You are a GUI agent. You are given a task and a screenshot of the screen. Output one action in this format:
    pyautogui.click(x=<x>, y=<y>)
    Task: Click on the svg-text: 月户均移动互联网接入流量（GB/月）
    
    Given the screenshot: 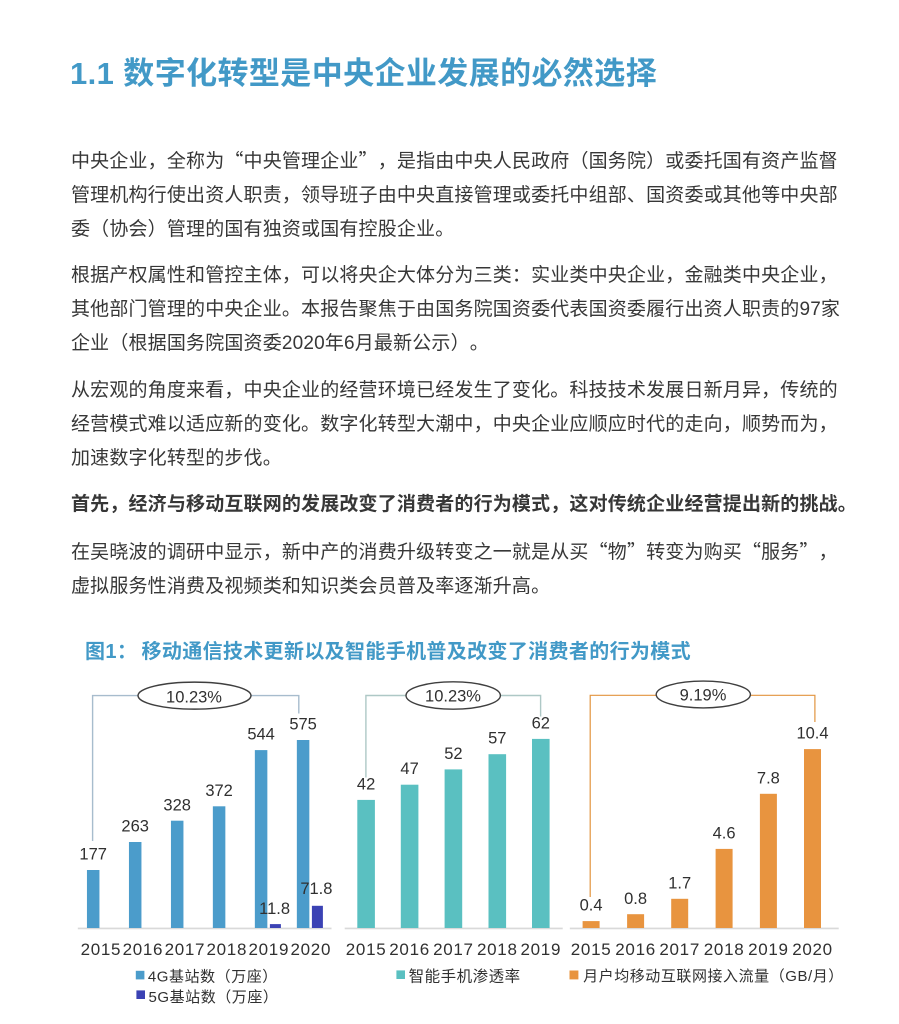 What is the action you would take?
    pyautogui.click(x=713, y=976)
    